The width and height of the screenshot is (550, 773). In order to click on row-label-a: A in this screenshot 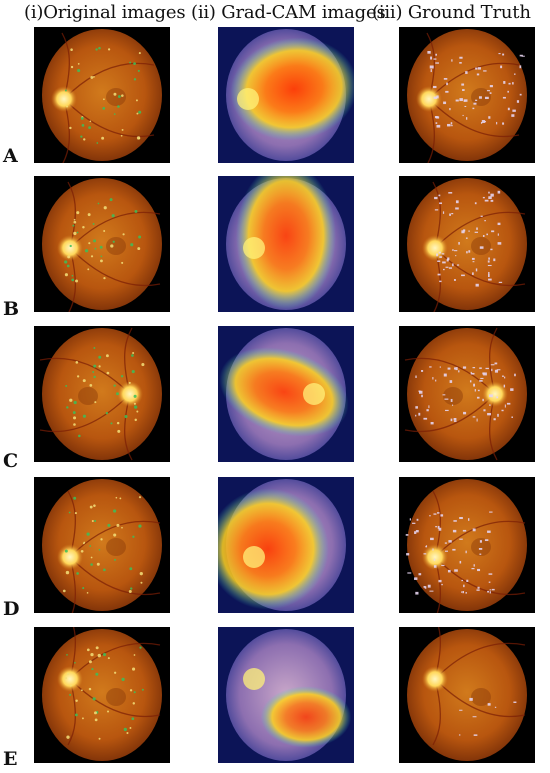, I will do `click(10, 156)`.